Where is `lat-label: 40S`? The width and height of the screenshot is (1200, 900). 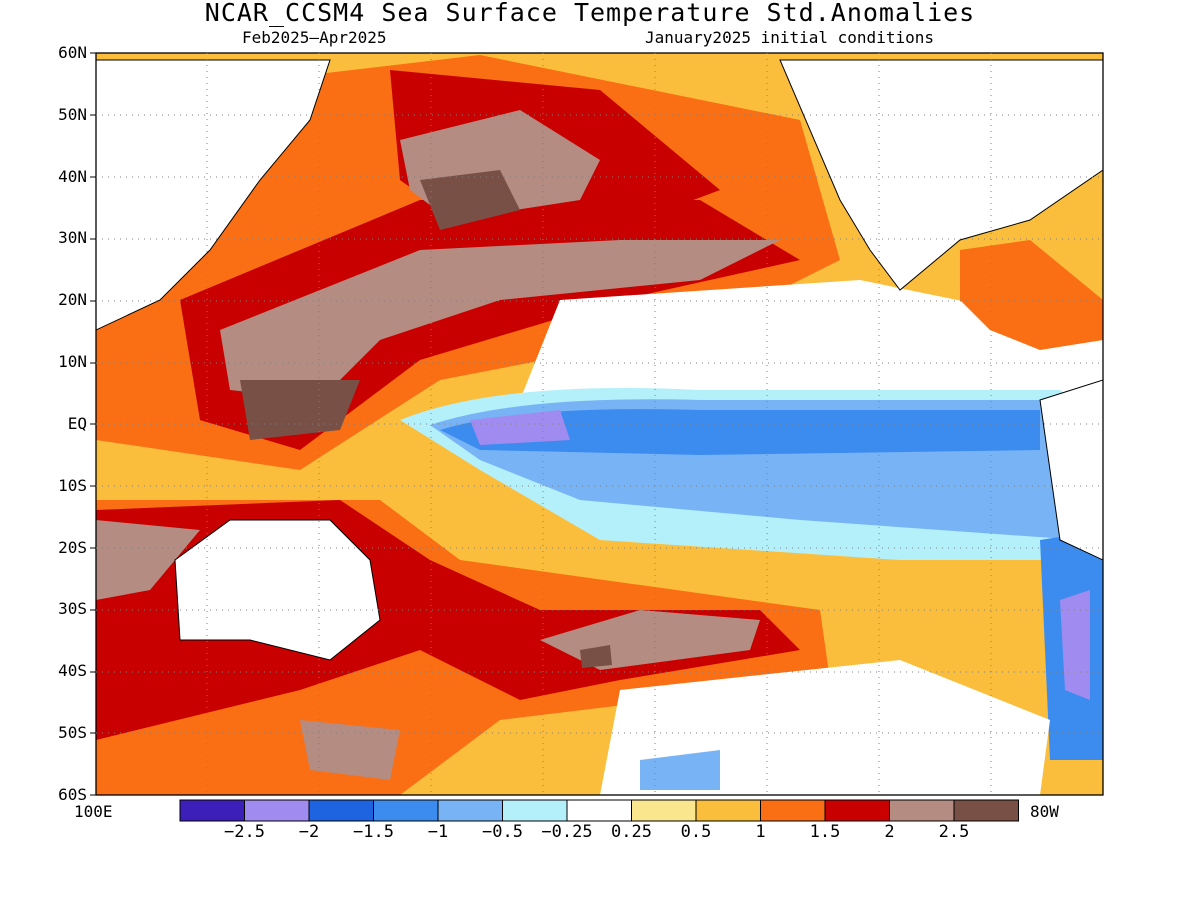 lat-label: 40S is located at coordinates (72, 671).